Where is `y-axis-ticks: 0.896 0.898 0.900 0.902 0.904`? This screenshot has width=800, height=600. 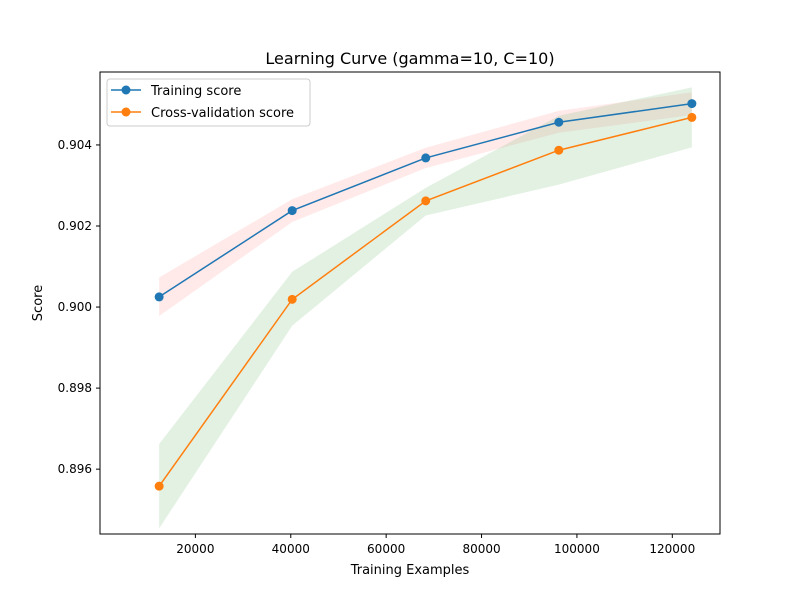 y-axis-ticks: 0.896 0.898 0.900 0.902 0.904 is located at coordinates (79, 307).